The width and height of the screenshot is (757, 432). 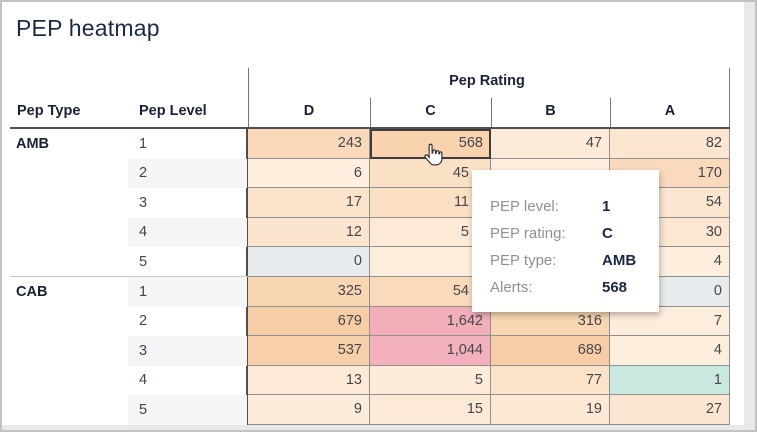 I want to click on rating-column-header-D: D, so click(x=309, y=111).